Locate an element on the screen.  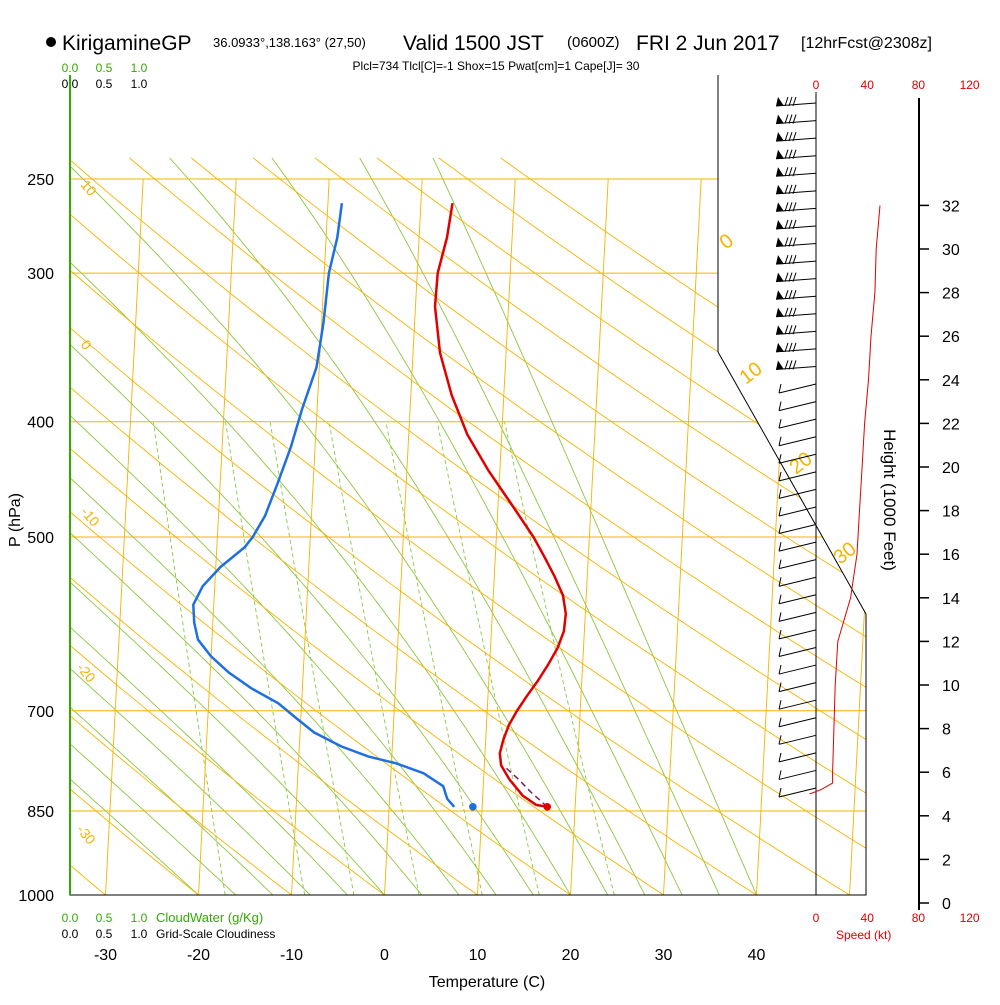
dry-adiabat-line is located at coordinates (150, 526).